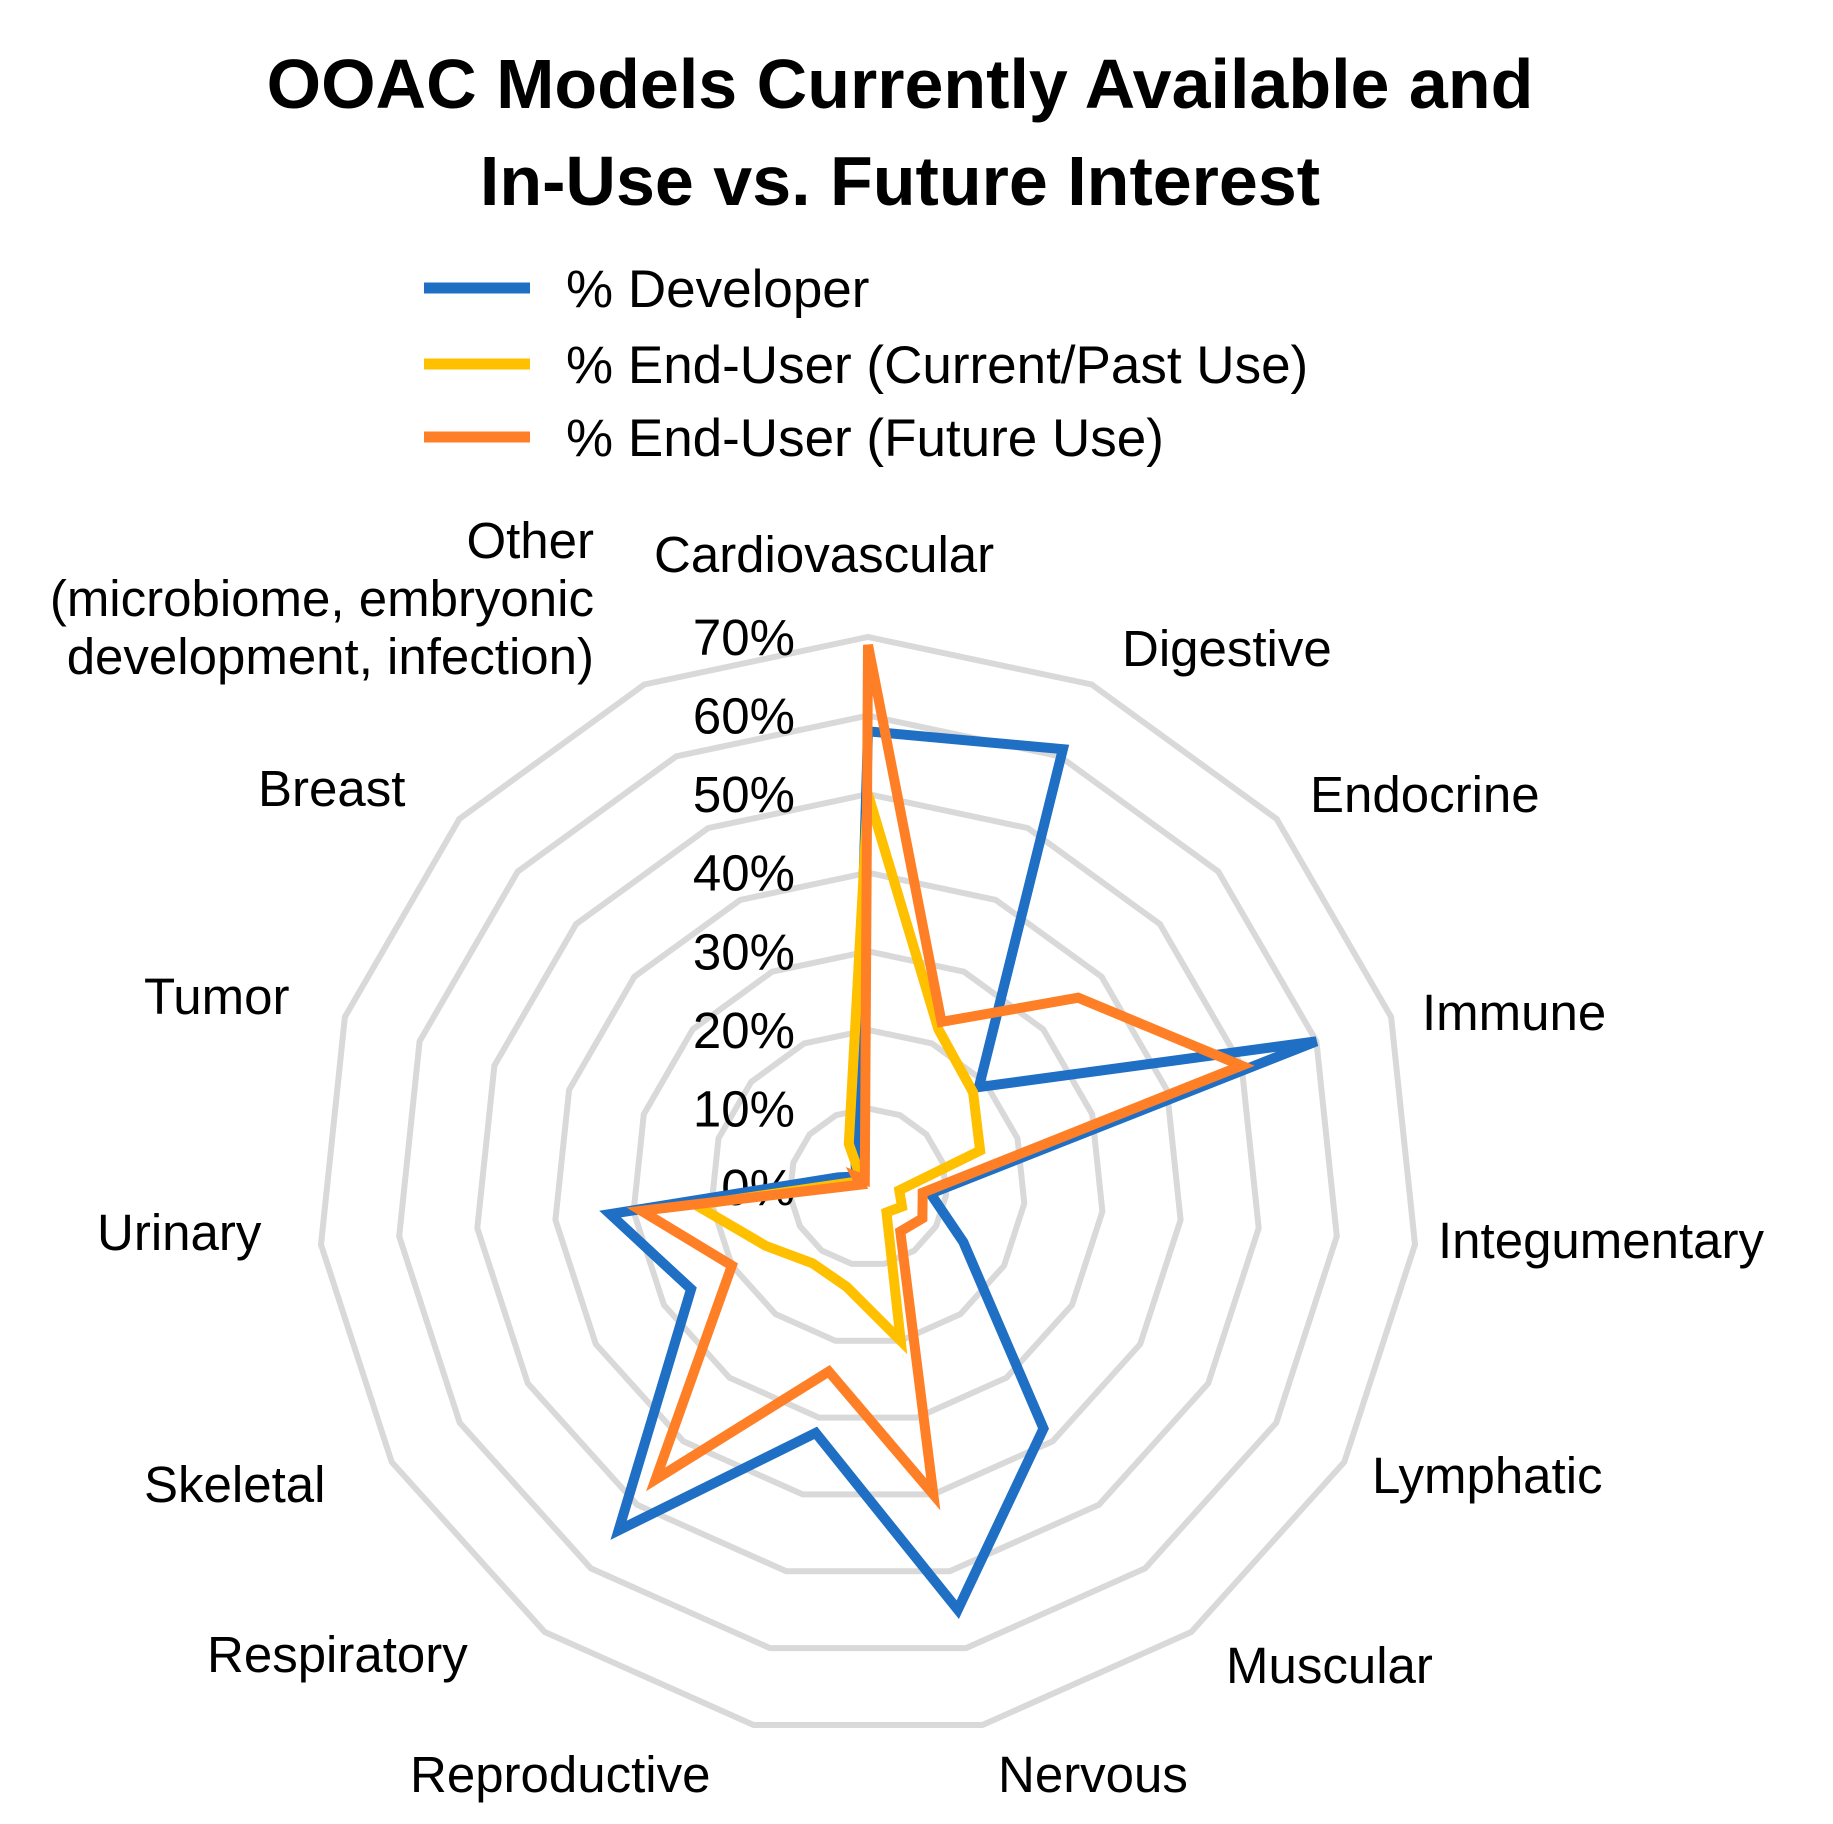  Describe the element at coordinates (322, 598) in the screenshot. I see `category-label: (microbiome, embryonic` at that location.